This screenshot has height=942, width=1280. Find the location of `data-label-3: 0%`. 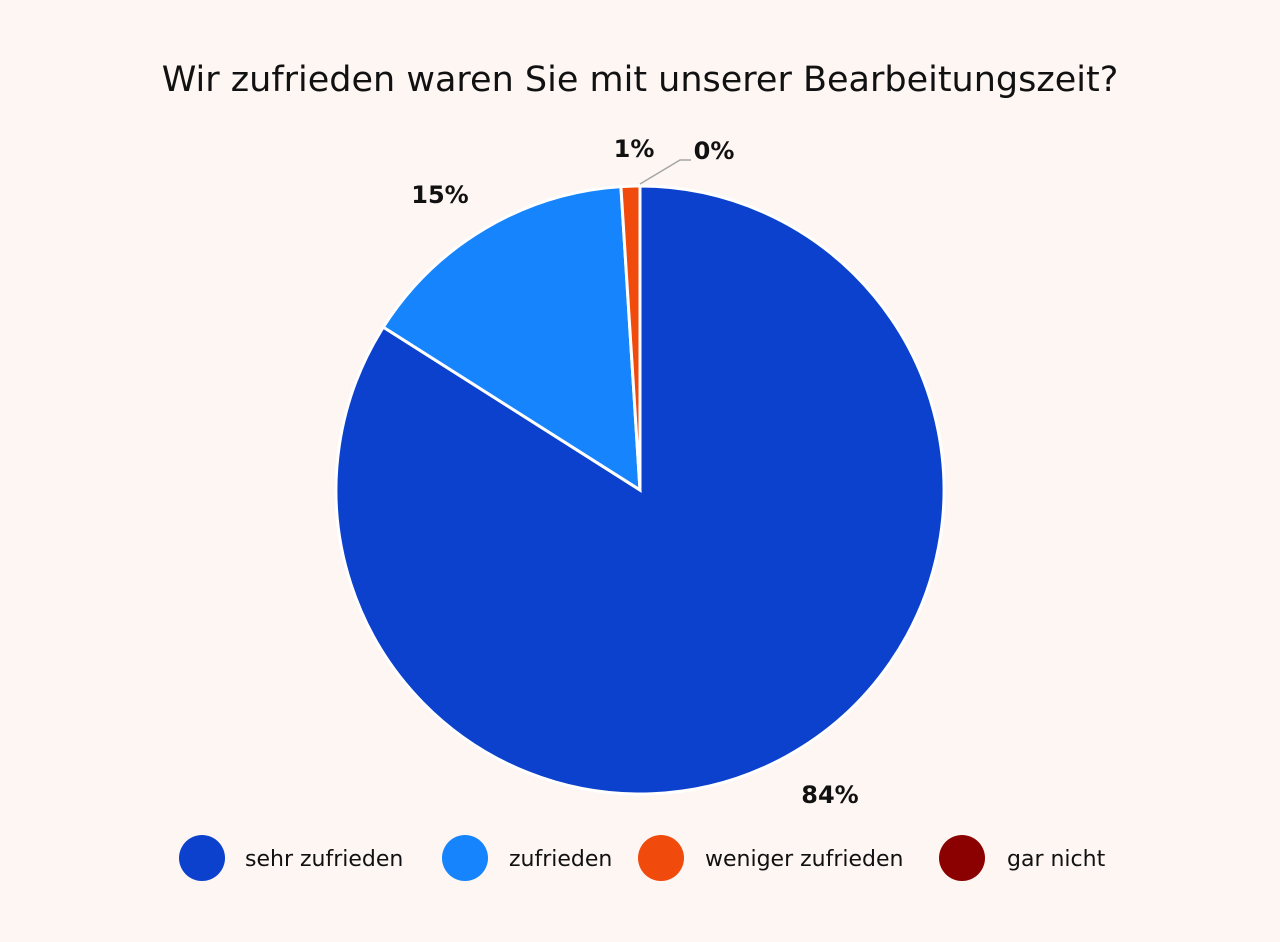

data-label-3: 0% is located at coordinates (714, 151).